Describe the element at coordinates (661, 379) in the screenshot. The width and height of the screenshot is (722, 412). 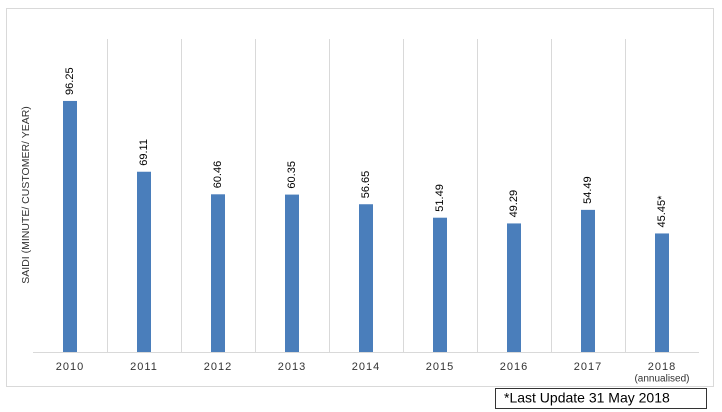
I see `x-tick-note: (annualised)` at that location.